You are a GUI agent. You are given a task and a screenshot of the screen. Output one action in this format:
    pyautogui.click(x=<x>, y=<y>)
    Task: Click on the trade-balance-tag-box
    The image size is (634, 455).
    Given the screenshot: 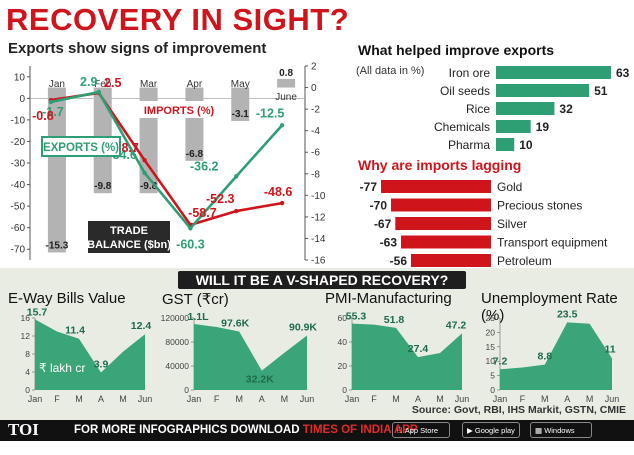 What is the action you would take?
    pyautogui.click(x=129, y=237)
    